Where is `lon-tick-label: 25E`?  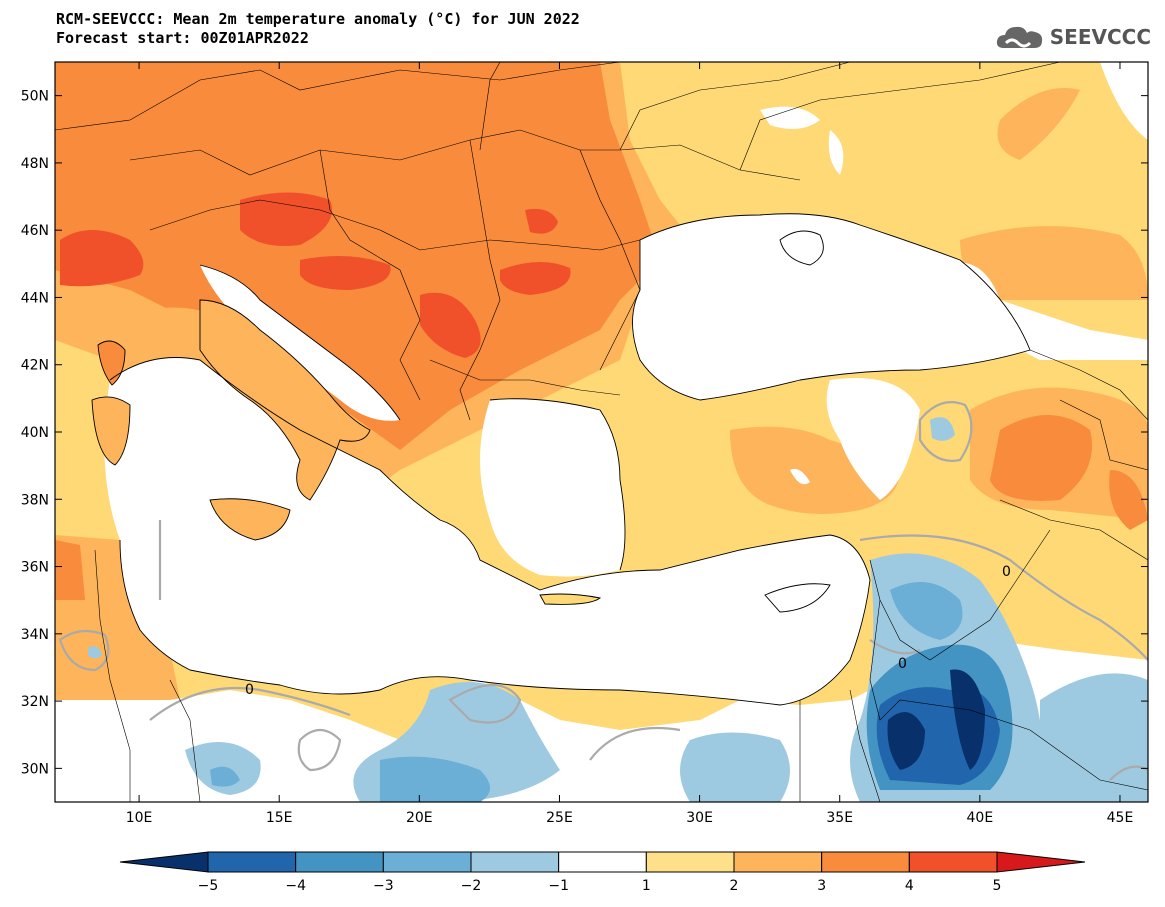
lon-tick-label: 25E is located at coordinates (559, 818).